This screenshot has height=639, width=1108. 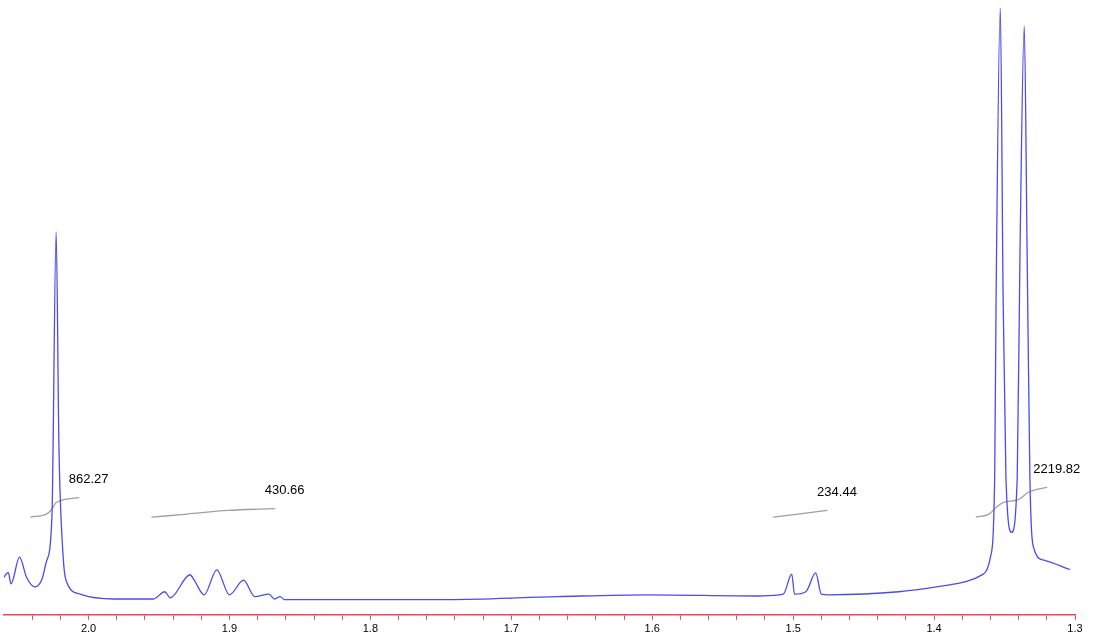 I want to click on x-tick-label: 1.6, so click(x=652, y=628).